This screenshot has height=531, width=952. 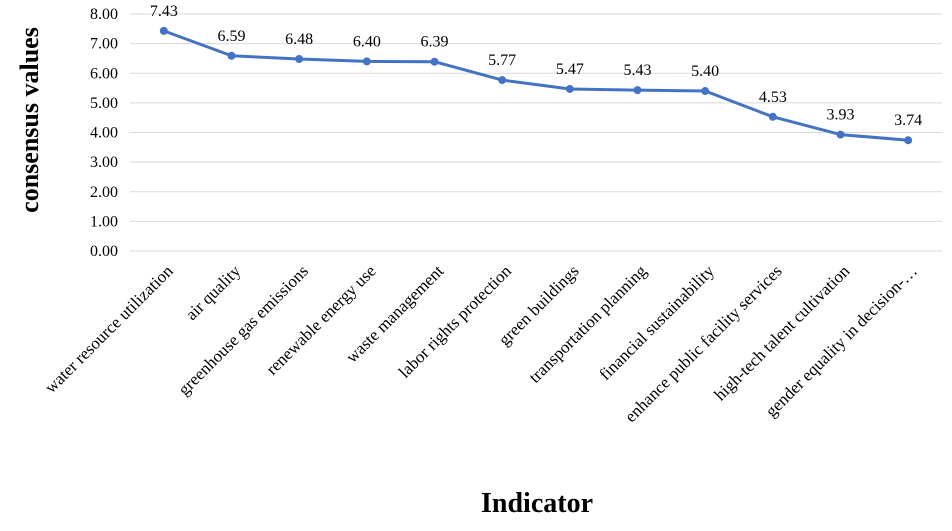 What do you see at coordinates (109, 329) in the screenshot?
I see `x-category-label: water resource utilization` at bounding box center [109, 329].